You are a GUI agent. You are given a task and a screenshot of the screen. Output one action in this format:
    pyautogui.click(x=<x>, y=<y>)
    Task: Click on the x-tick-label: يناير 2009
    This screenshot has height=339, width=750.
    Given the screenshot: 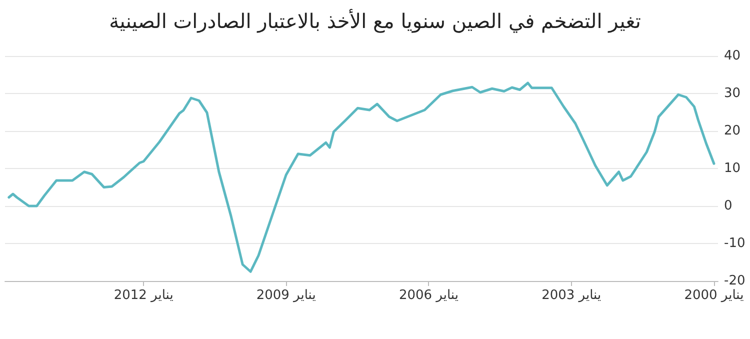 What is the action you would take?
    pyautogui.click(x=286, y=295)
    